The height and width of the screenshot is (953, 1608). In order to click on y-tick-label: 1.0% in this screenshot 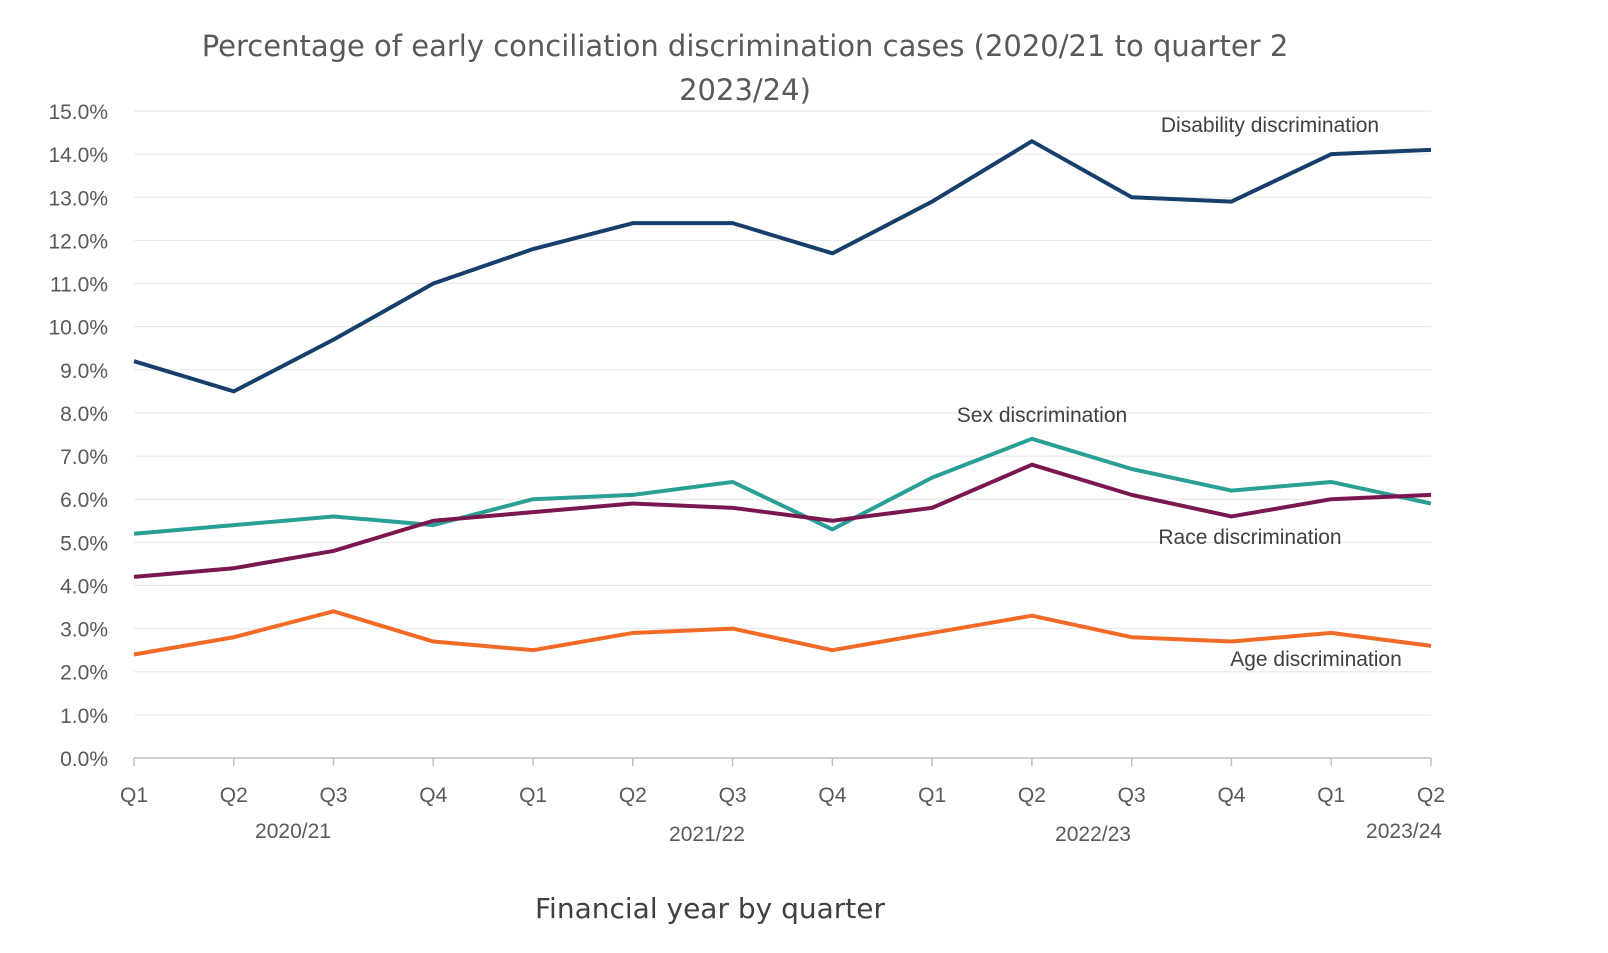, I will do `click(84, 716)`.